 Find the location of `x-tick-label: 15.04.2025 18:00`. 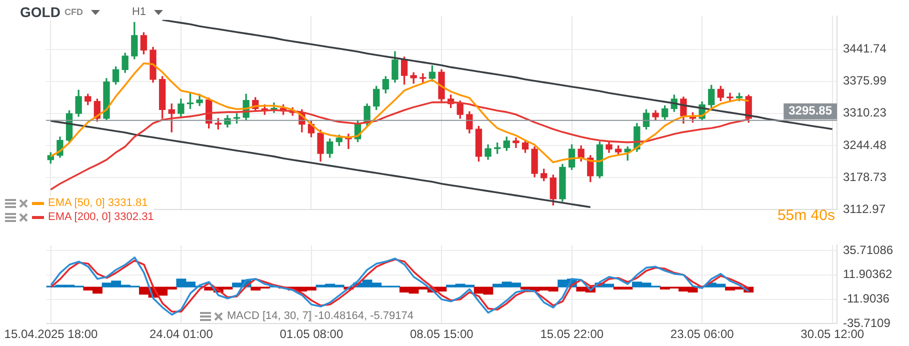

x-tick-label: 15.04.2025 18:00 is located at coordinates (51, 334).